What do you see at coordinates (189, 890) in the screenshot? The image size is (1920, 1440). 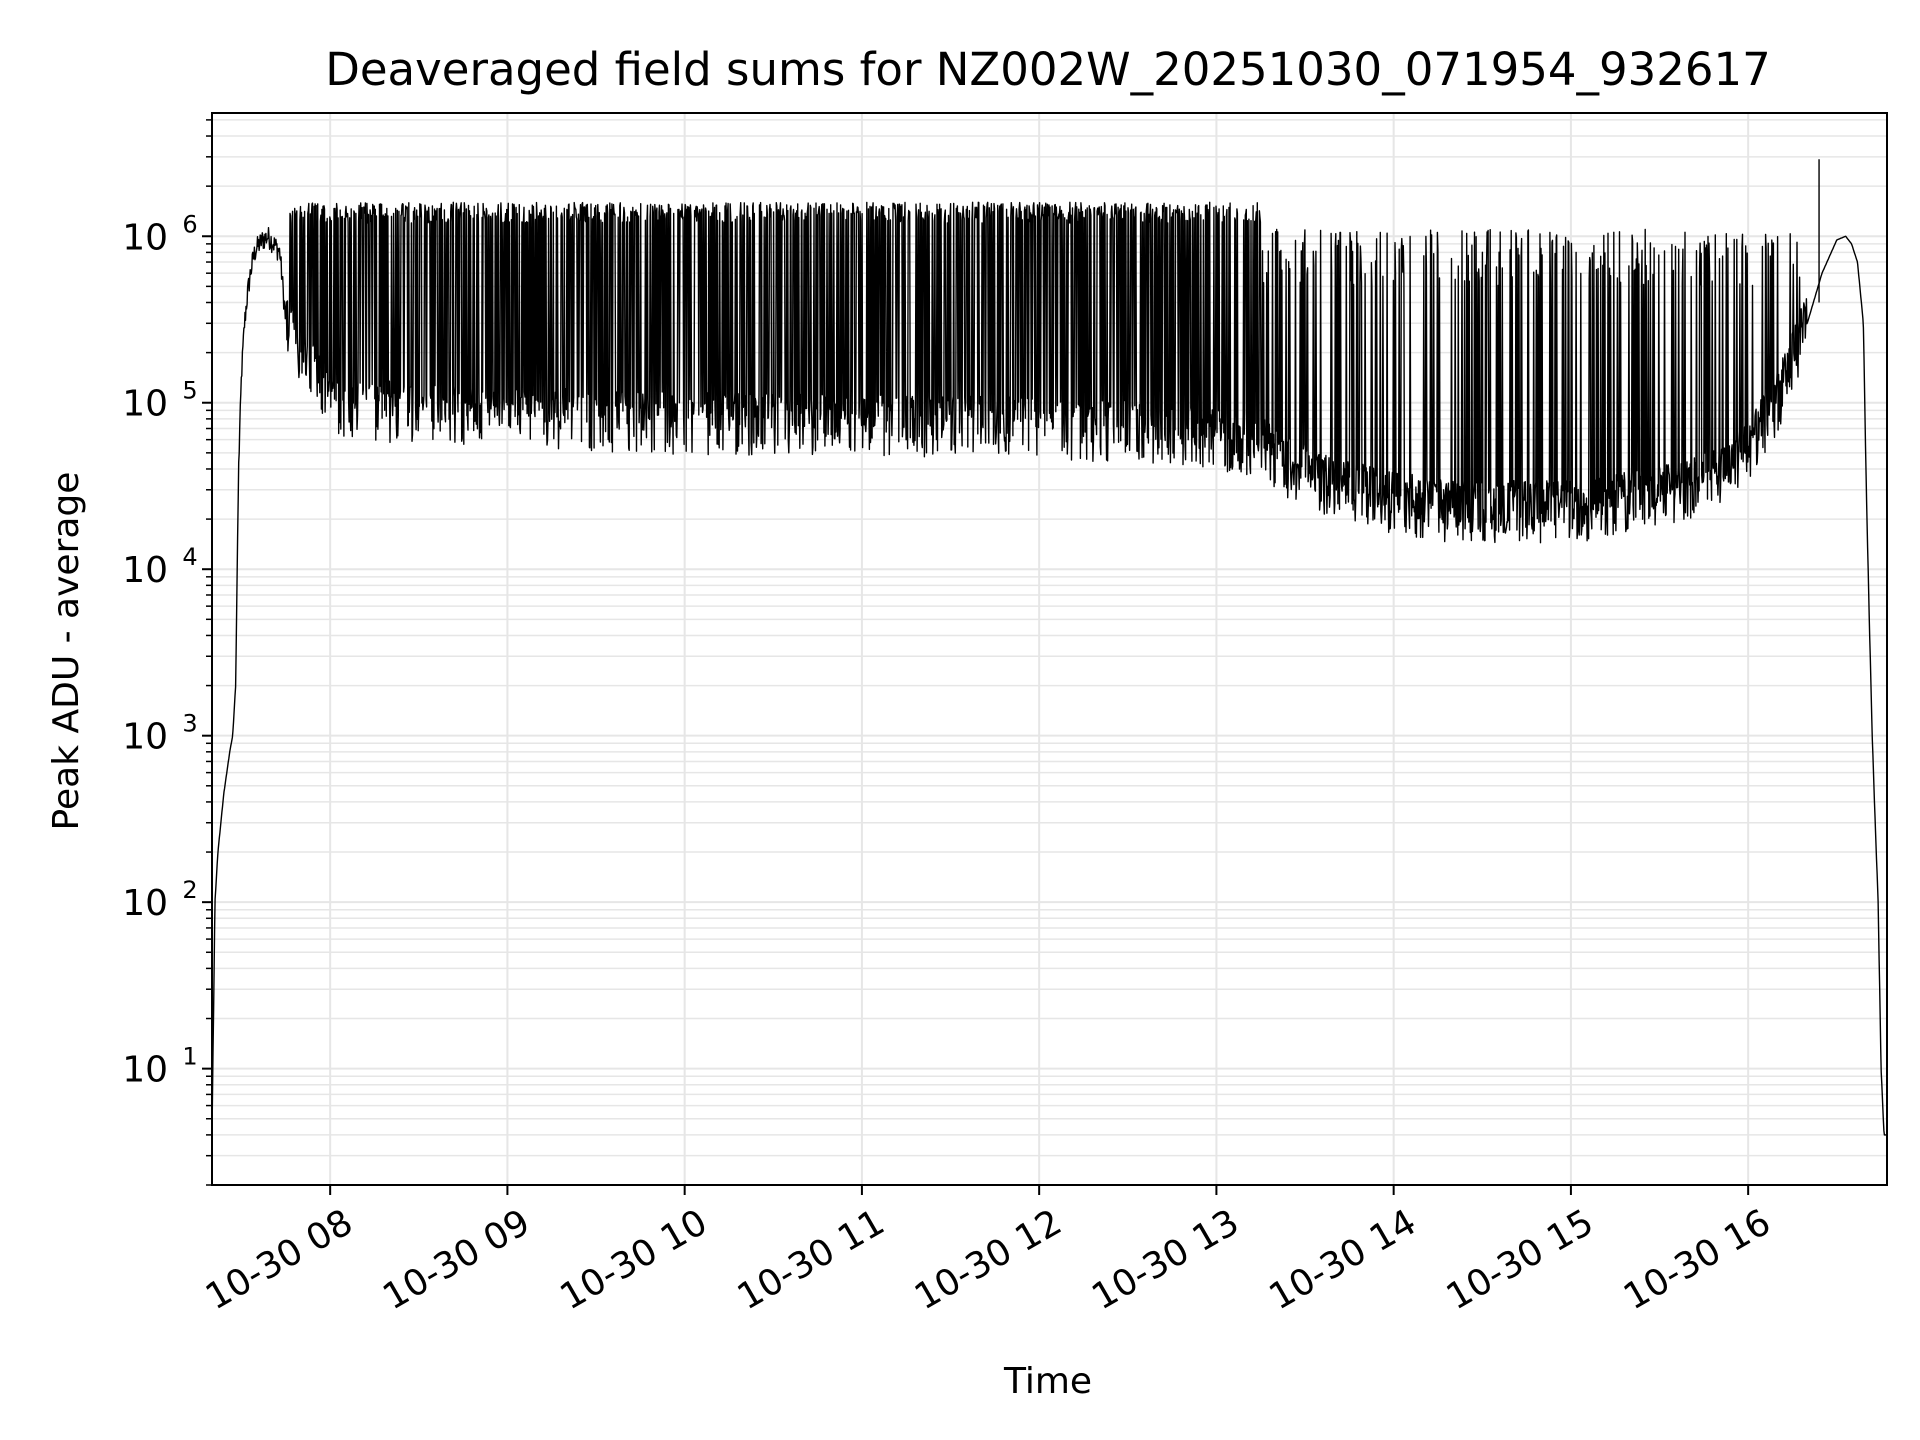 I see `y-tick-exponent: 2` at bounding box center [189, 890].